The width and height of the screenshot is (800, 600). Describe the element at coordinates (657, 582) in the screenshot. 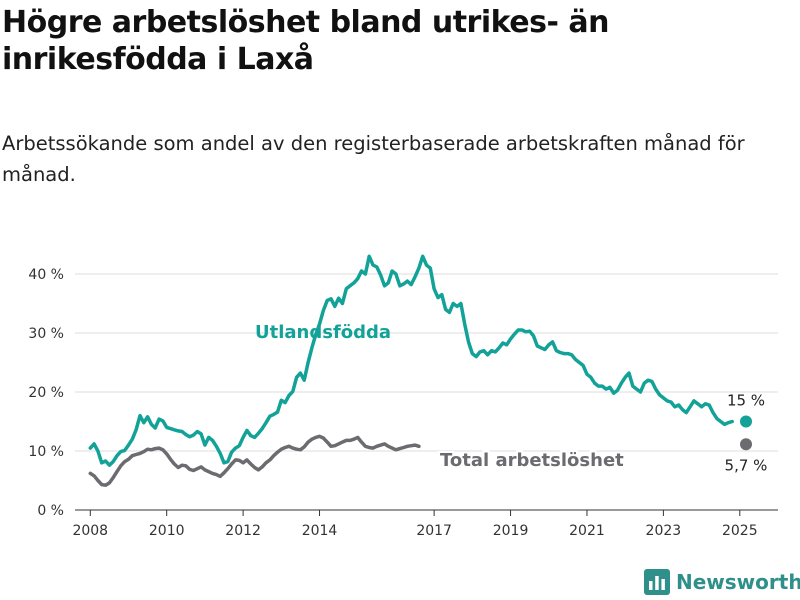

I see `bar-chart-icon` at that location.